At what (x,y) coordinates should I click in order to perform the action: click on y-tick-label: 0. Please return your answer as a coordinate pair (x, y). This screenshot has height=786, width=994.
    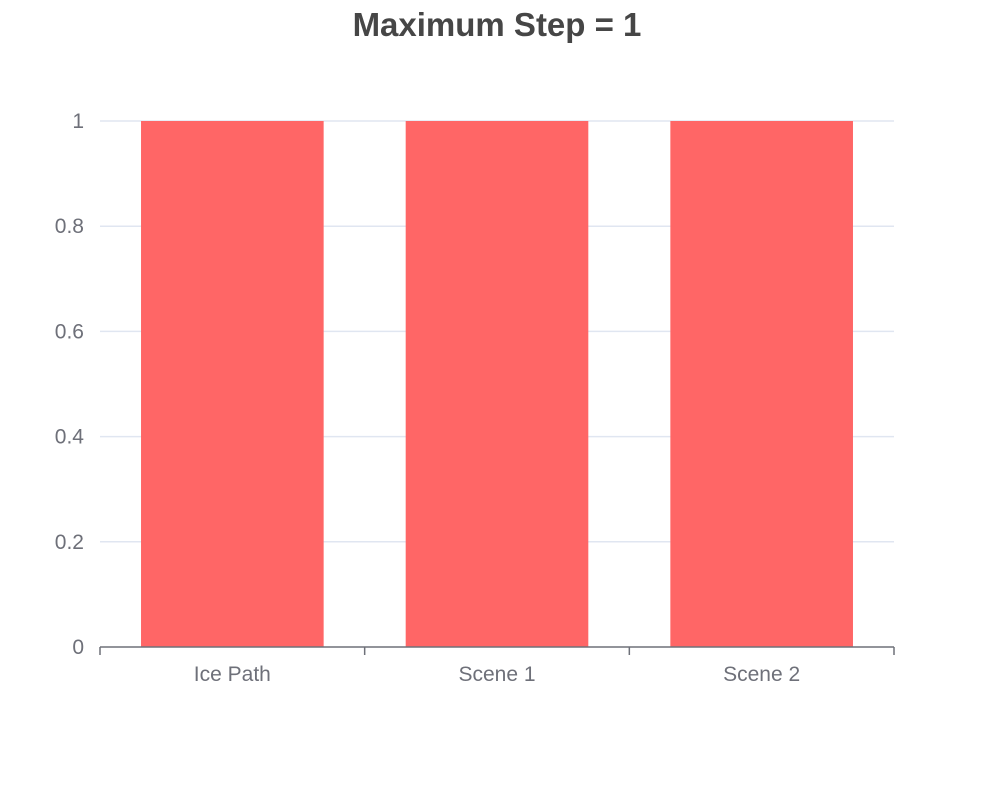
    Looking at the image, I should click on (78, 647).